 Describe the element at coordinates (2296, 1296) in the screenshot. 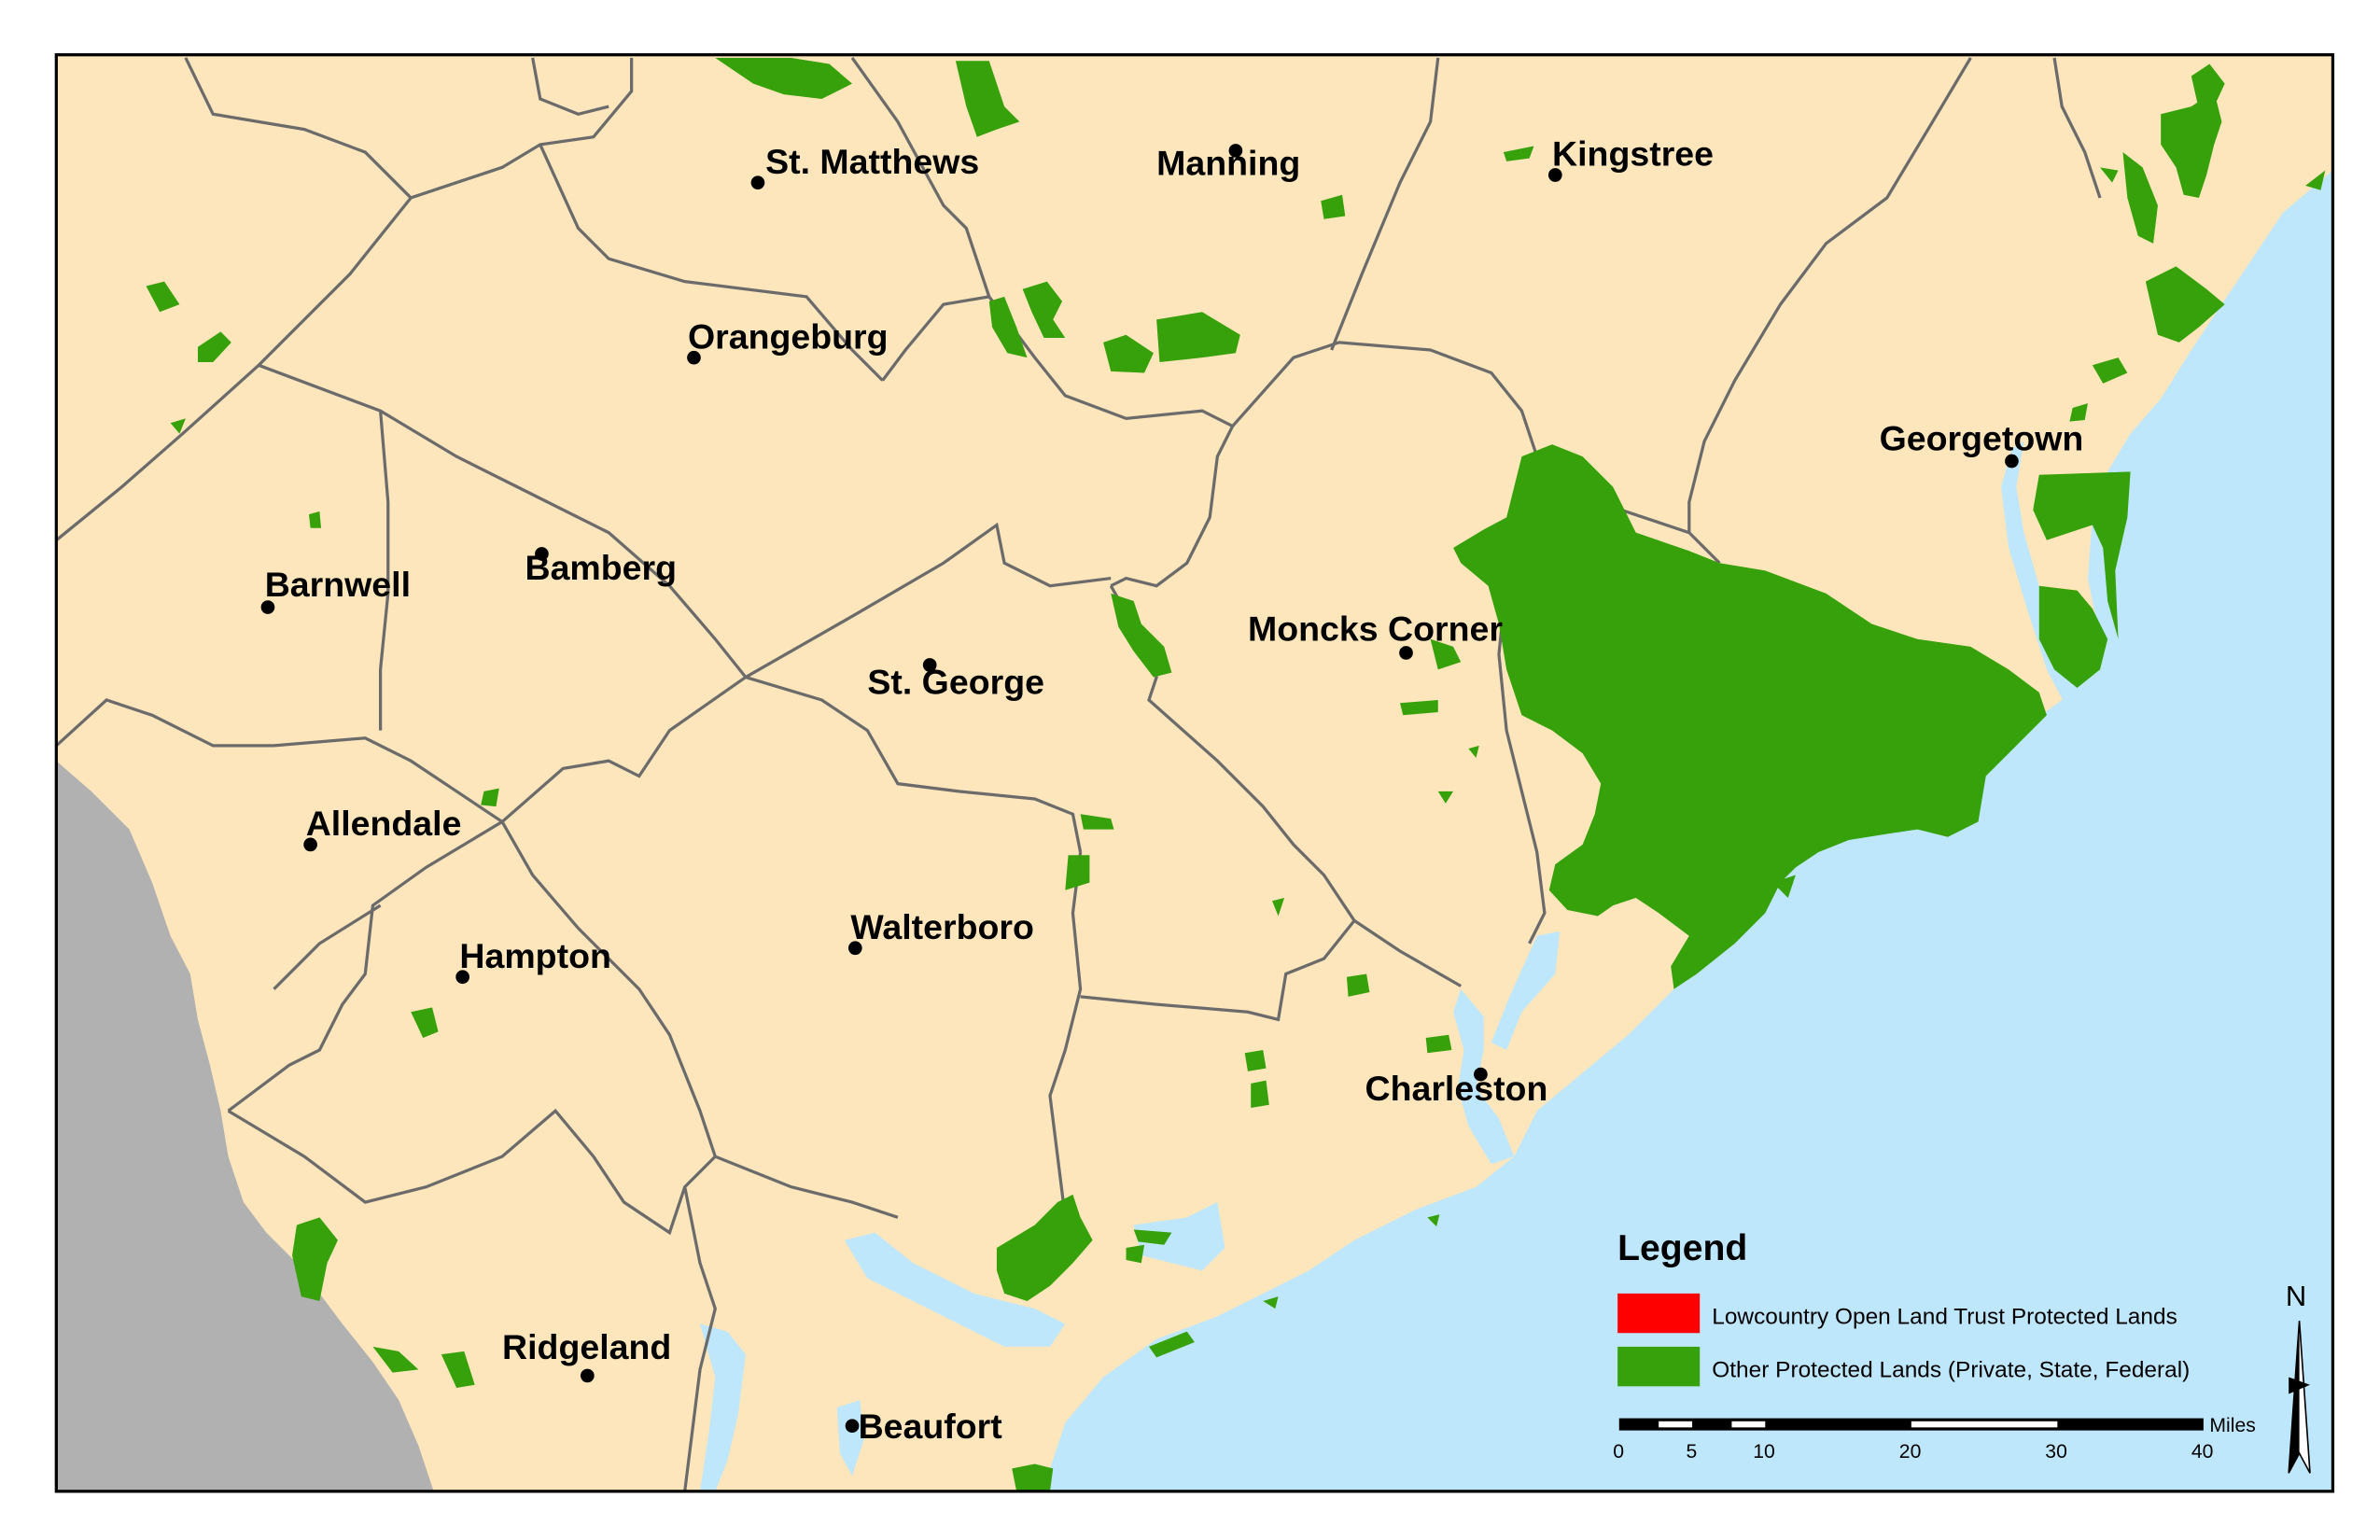

I see `north-label: N` at that location.